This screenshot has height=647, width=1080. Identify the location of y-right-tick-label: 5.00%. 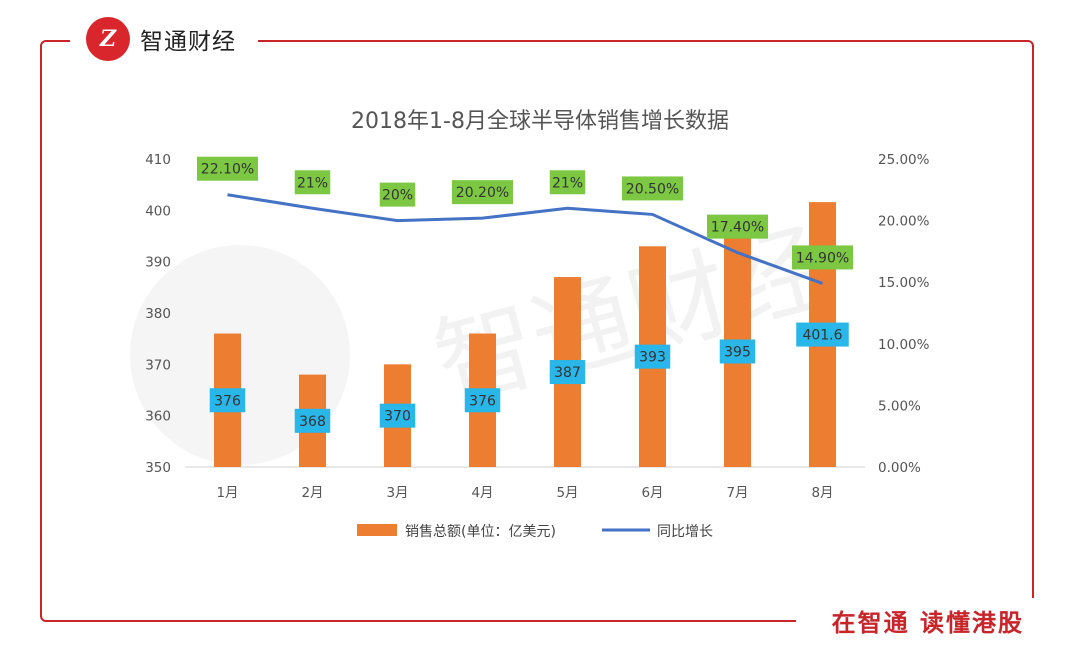
(899, 406).